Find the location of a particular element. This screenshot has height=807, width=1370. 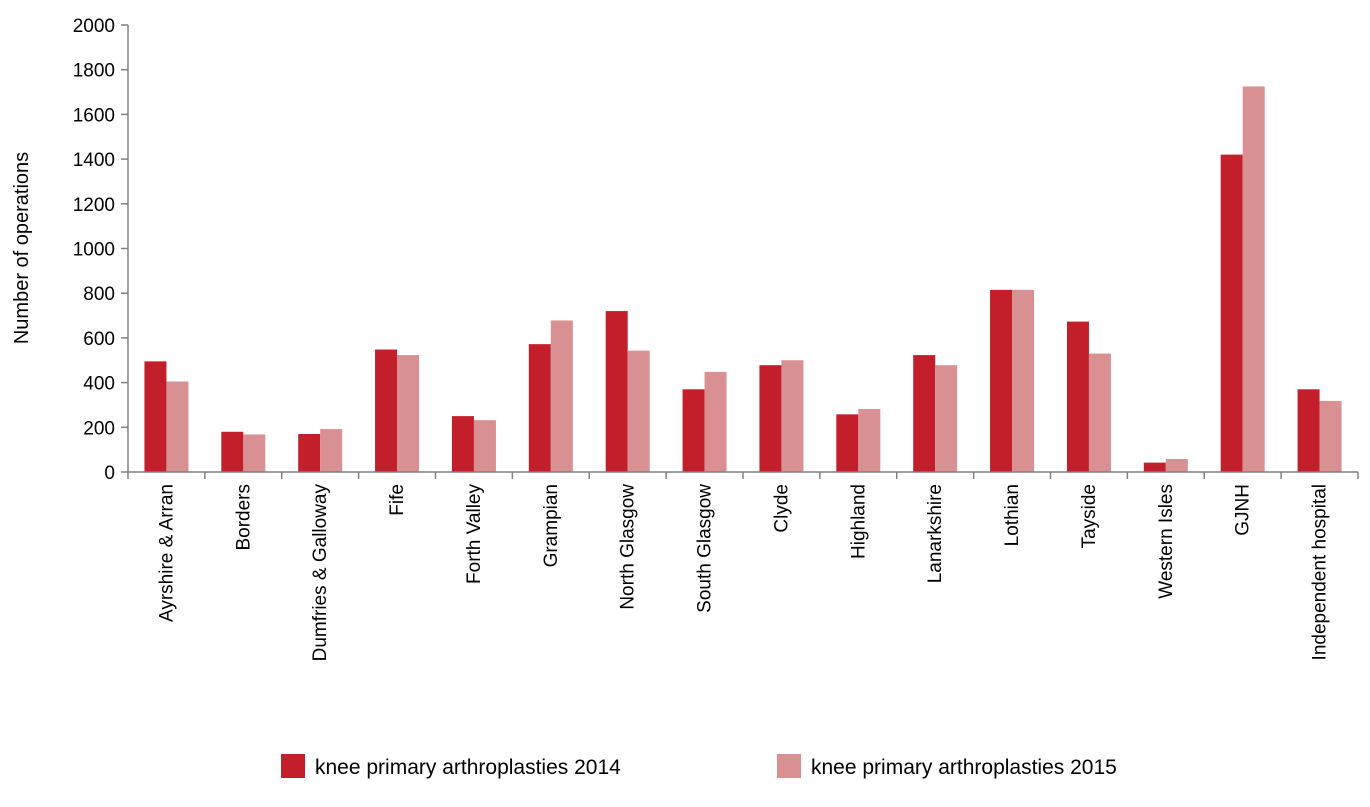

y-axis-ticks: 0 200 400 600 800 1000 1200 1400 1600 1800 2000 is located at coordinates (100, 250).